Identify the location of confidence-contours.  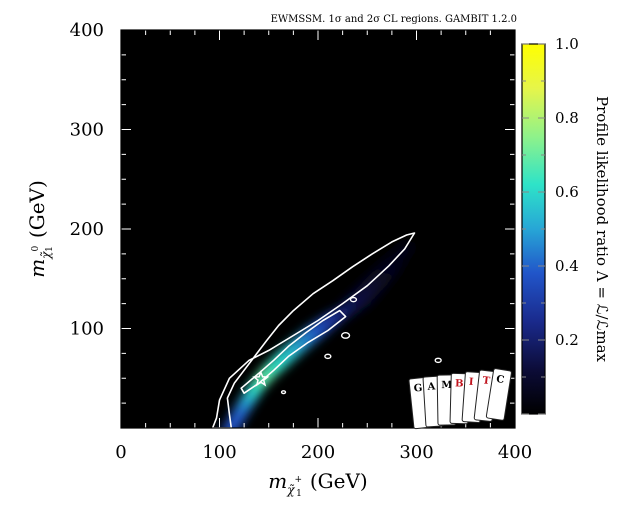
(326, 330).